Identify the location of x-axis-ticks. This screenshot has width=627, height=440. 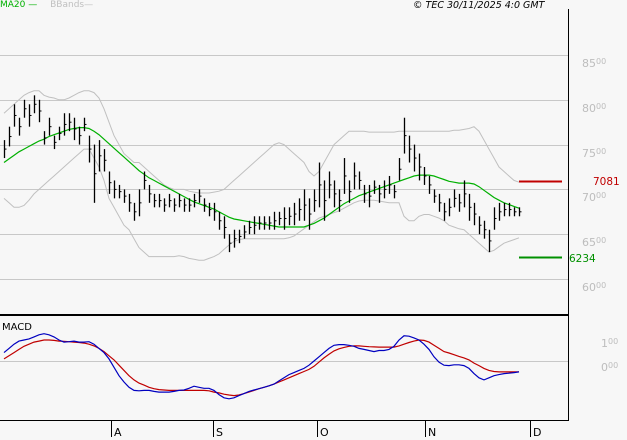
(321, 429).